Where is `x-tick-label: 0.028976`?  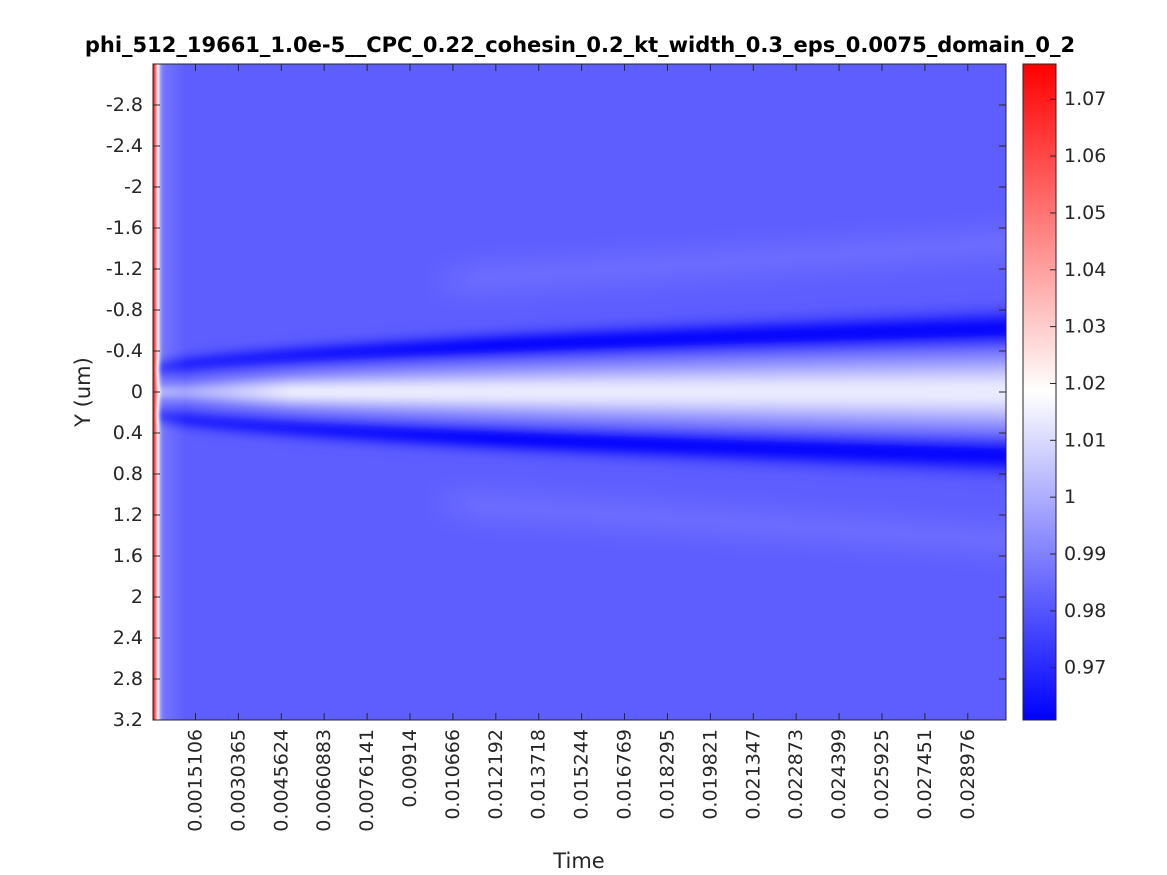 x-tick-label: 0.028976 is located at coordinates (968, 774).